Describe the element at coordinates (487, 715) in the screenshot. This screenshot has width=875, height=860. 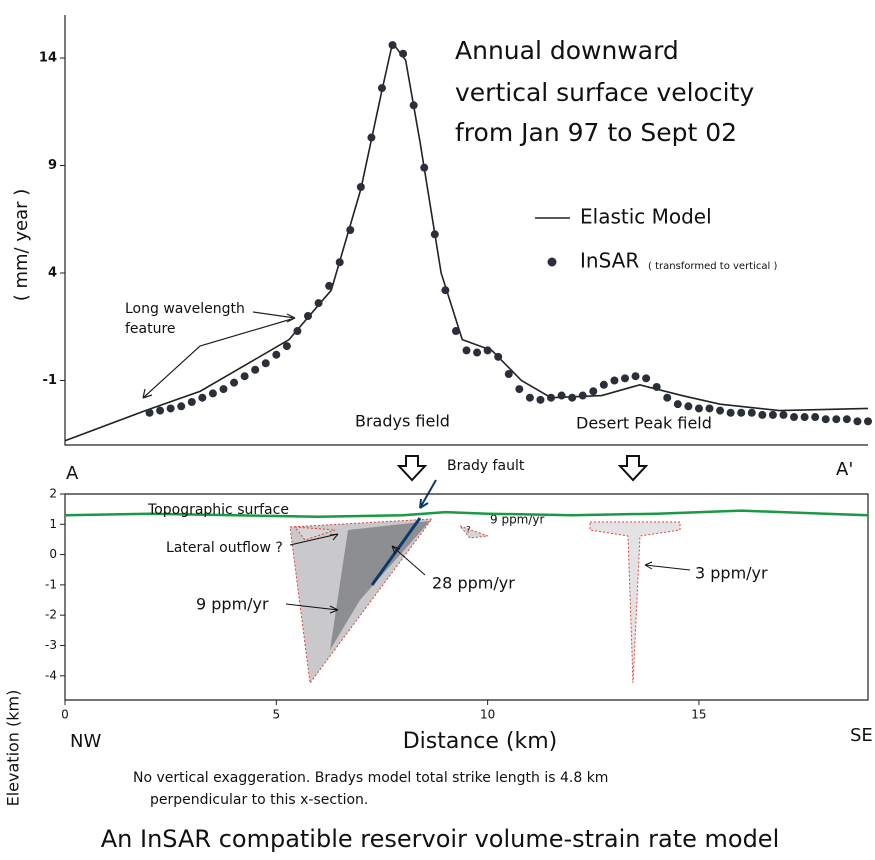
I see `x-tick-label: 10` at that location.